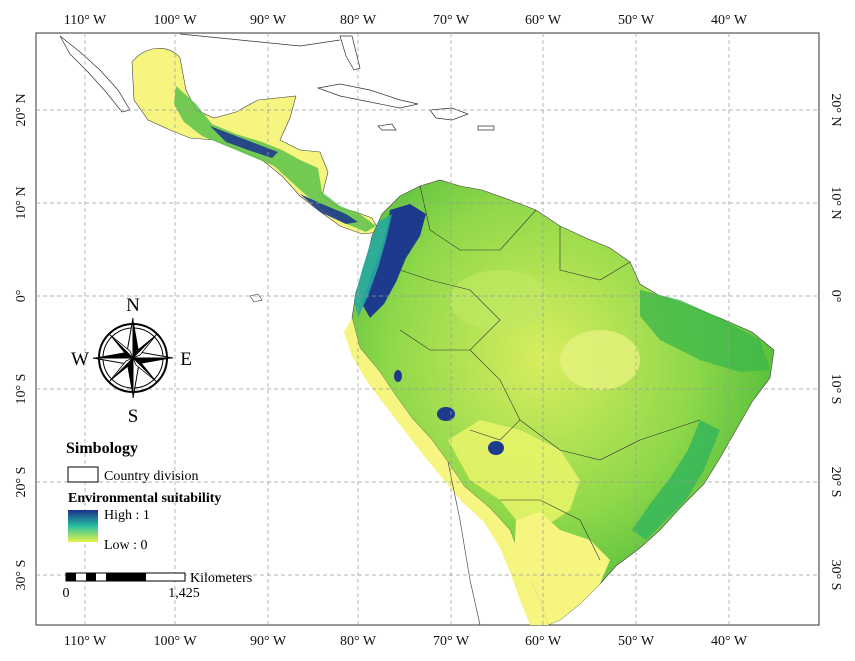  I want to click on andes-high, so click(394, 261).